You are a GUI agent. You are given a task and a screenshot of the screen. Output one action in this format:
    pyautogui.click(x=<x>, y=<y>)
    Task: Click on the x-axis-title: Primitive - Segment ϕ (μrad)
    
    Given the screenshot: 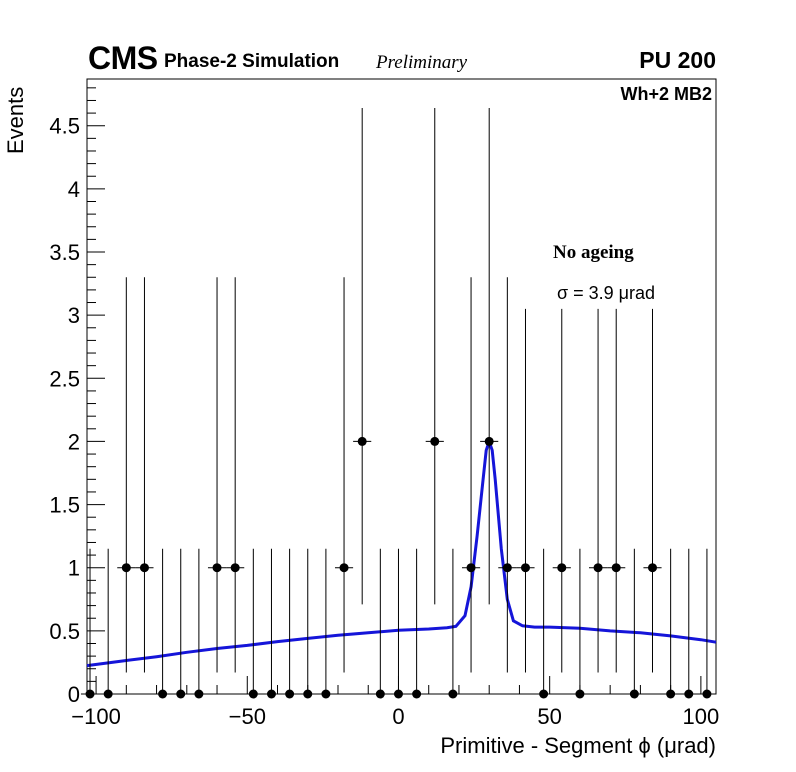 What is the action you would take?
    pyautogui.click(x=578, y=745)
    